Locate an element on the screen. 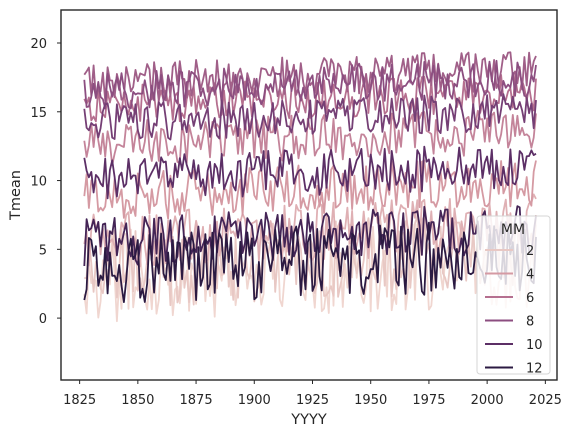 Image resolution: width=568 pixels, height=437 pixels. x-axis-ticks: 1825 1850 1875 1900 1925 1950 1975 2000 2025 is located at coordinates (312, 394).